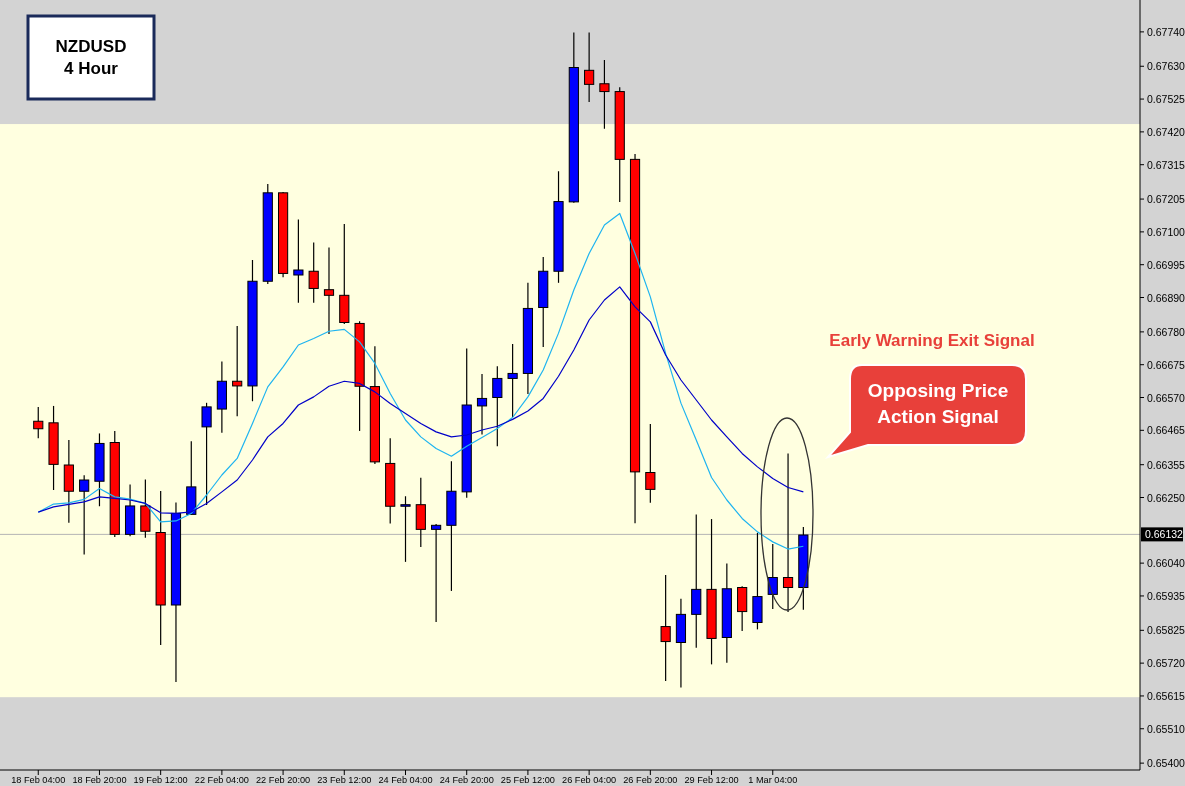 This screenshot has height=786, width=1185. What do you see at coordinates (1166, 164) in the screenshot?
I see `y-tick-label: 0.67315` at bounding box center [1166, 164].